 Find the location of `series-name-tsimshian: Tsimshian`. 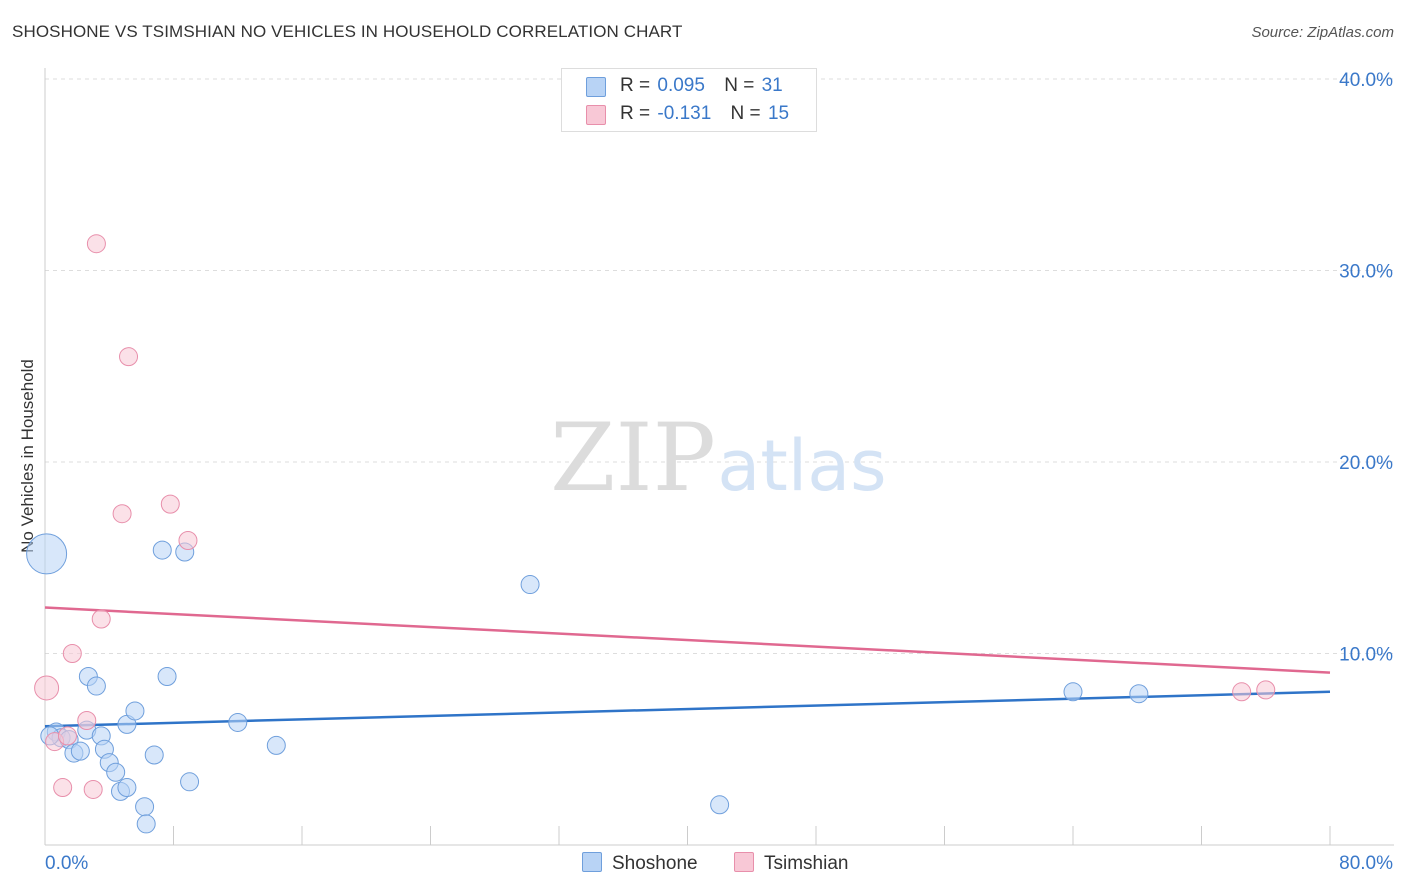

series-name-tsimshian: Tsimshian is located at coordinates (806, 863).